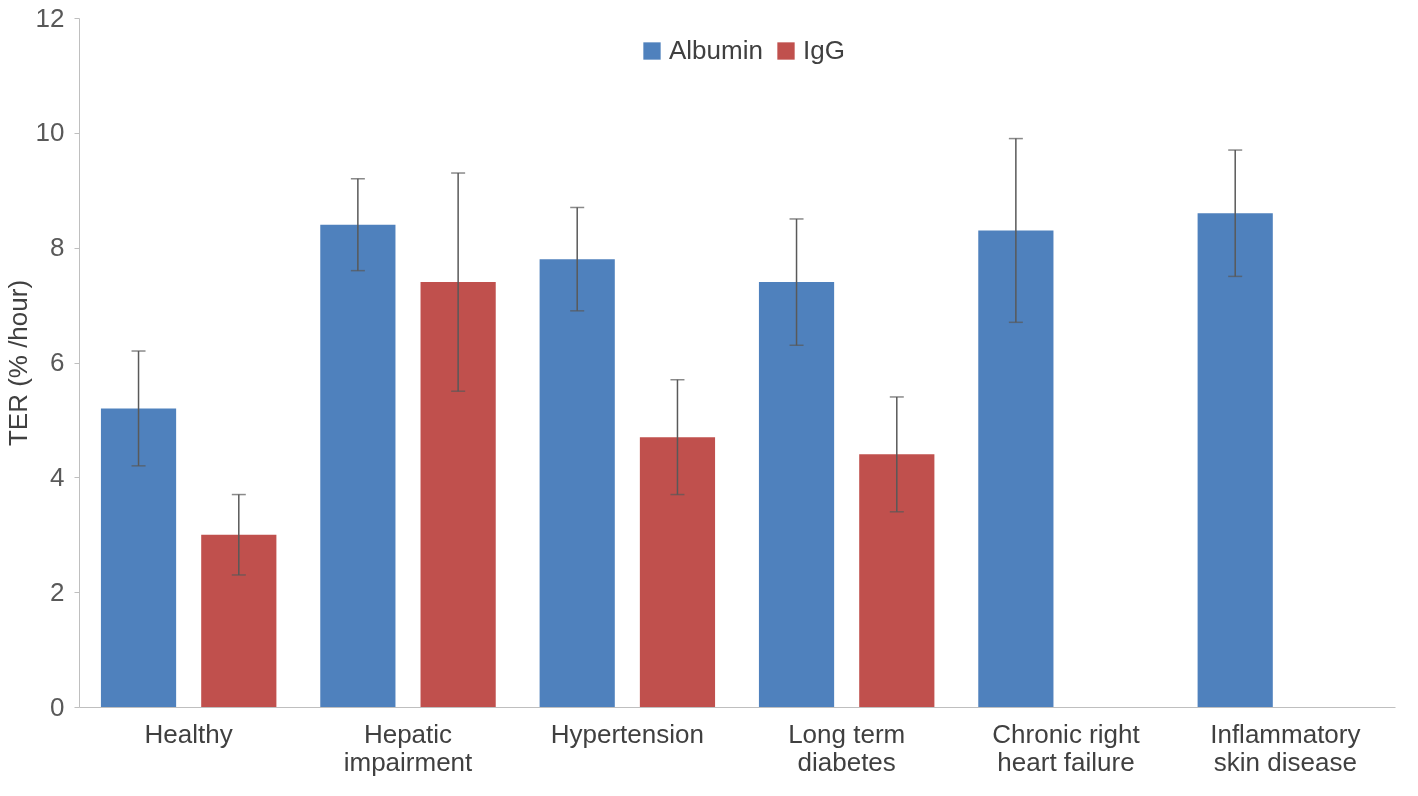 The height and width of the screenshot is (796, 1418). Describe the element at coordinates (1066, 747) in the screenshot. I see `x-tick-label: Chronic right heart failure` at that location.